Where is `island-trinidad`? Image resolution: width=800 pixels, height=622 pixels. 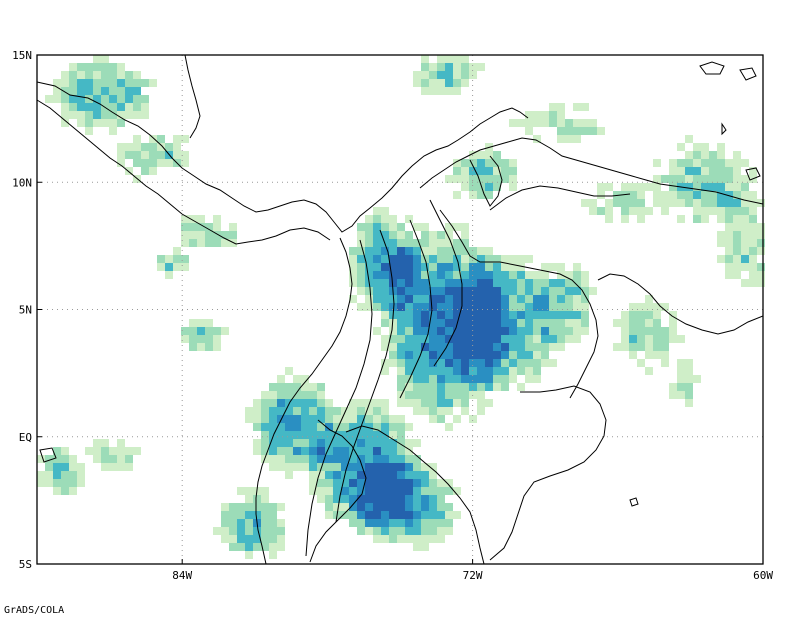 island-trinidad is located at coordinates (753, 174).